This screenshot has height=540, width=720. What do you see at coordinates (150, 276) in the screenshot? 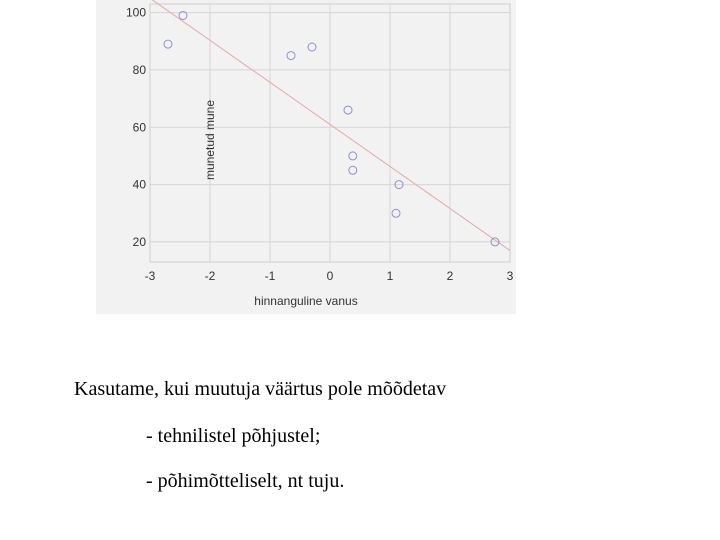
I see `x-tick-label: -3` at bounding box center [150, 276].